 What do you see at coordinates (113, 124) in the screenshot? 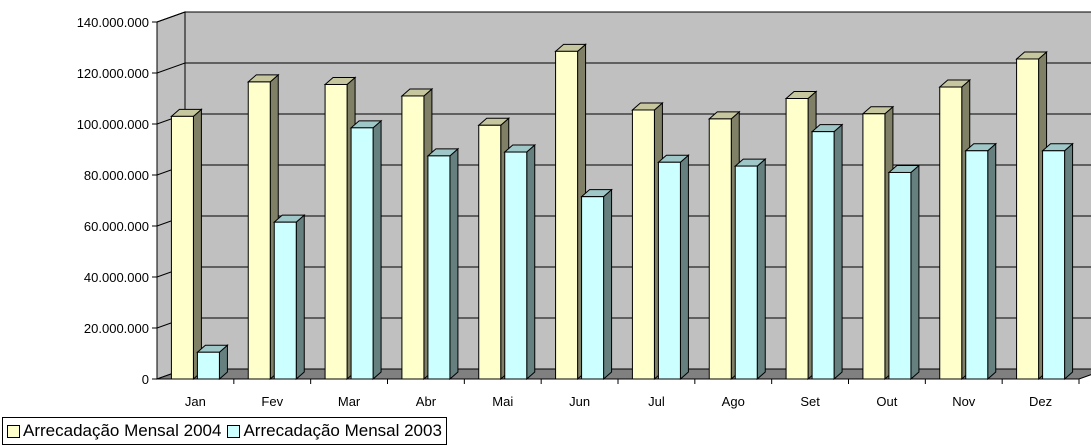
I see `y-tick-label: 100.000.000` at bounding box center [113, 124].